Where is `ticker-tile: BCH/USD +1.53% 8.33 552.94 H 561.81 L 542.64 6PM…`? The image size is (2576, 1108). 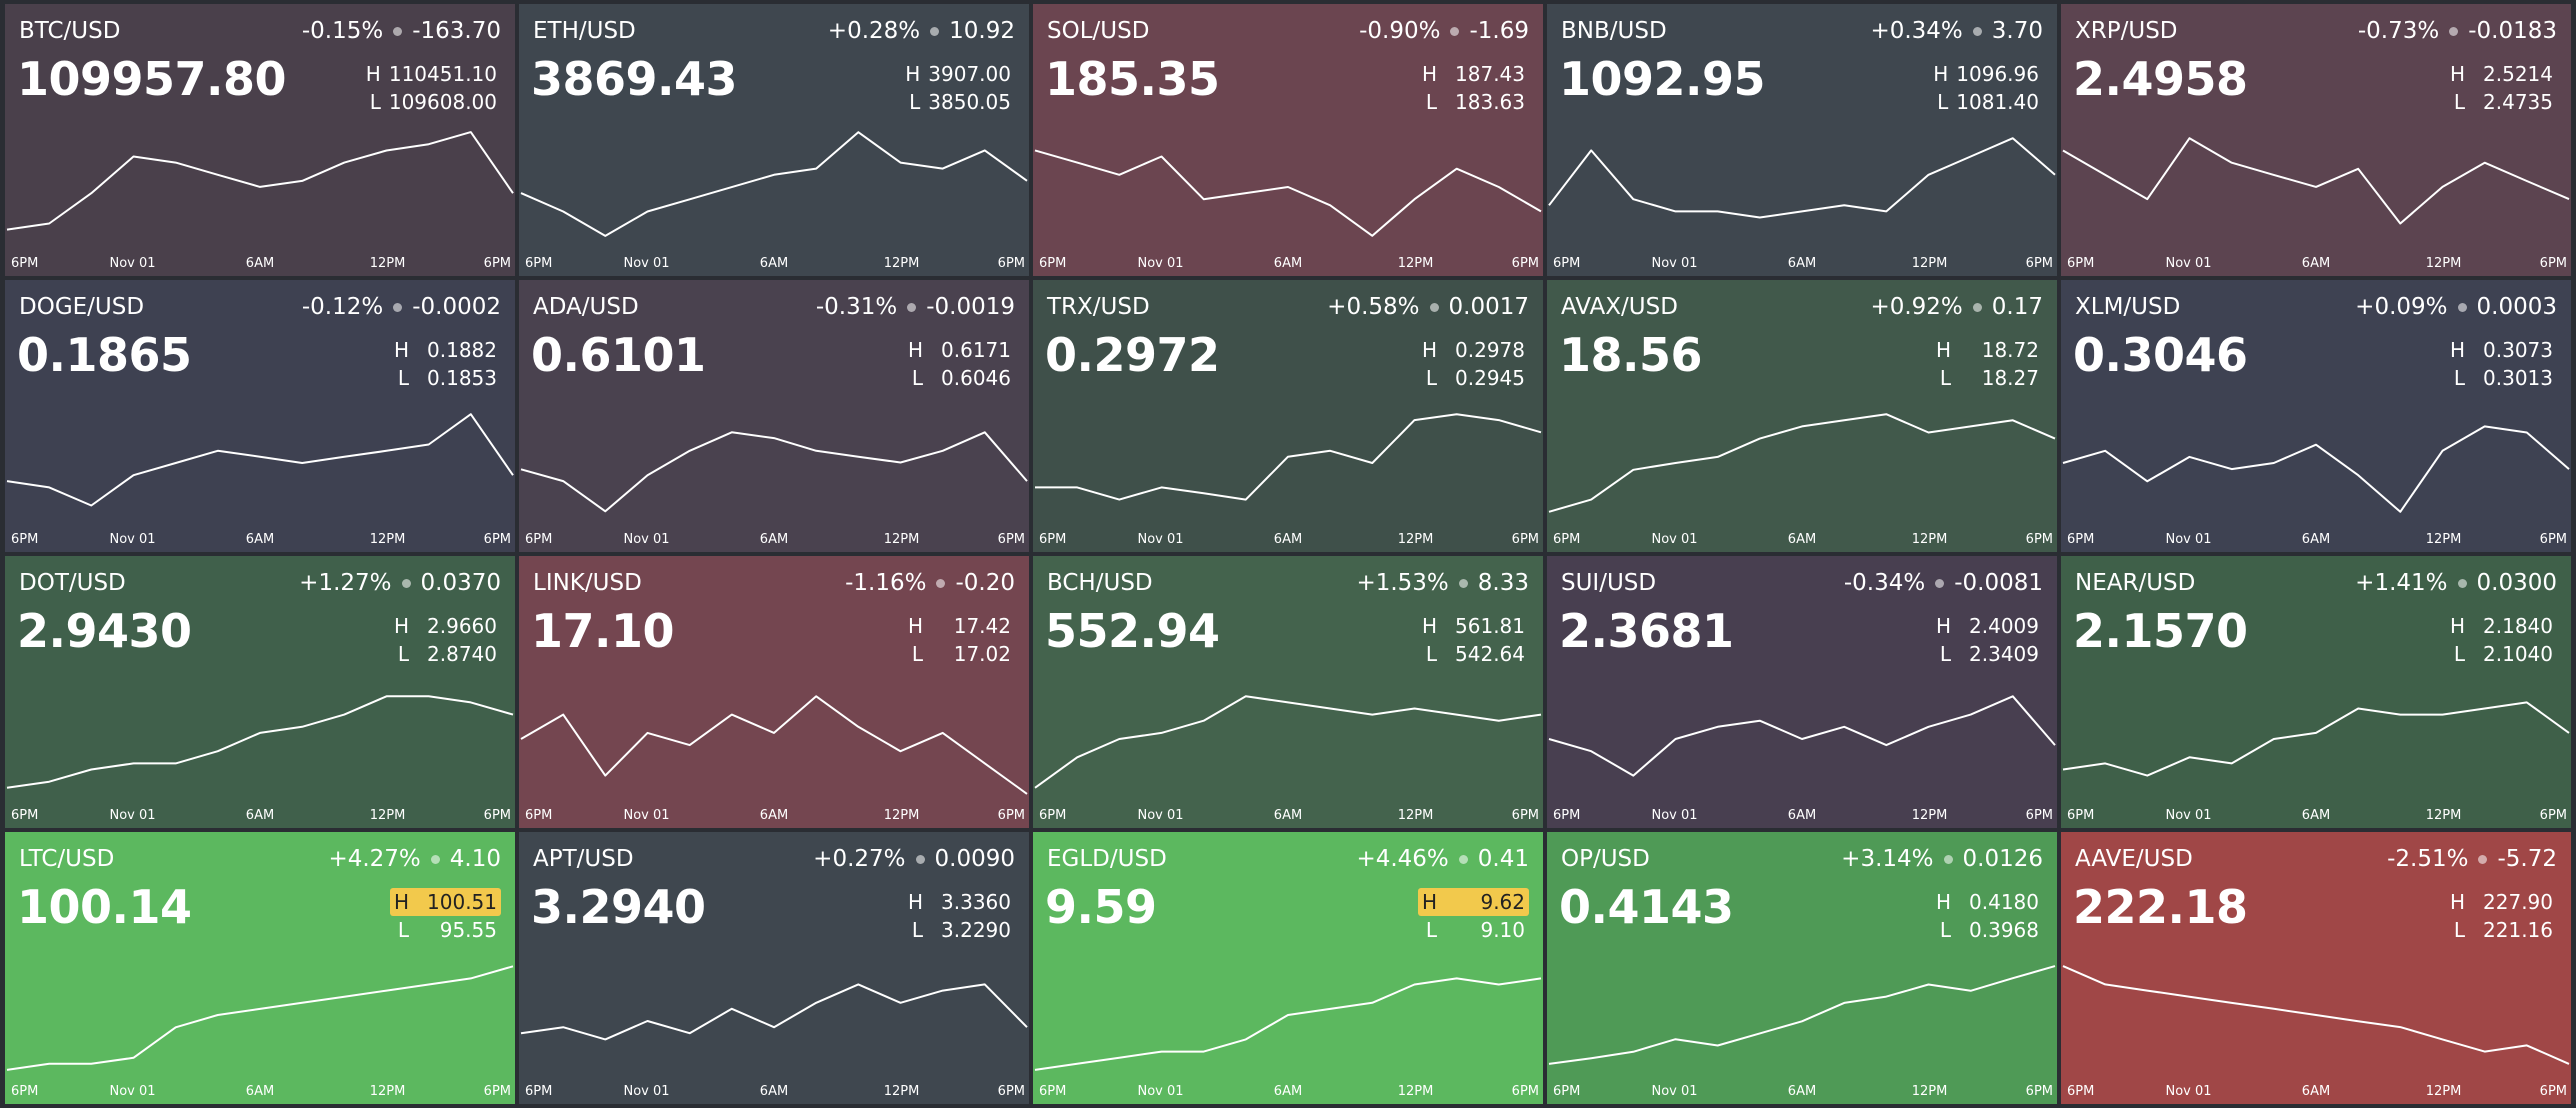 ticker-tile: BCH/USD +1.53% 8.33 552.94 H 561.81 L 542.64 6PM… is located at coordinates (1288, 692).